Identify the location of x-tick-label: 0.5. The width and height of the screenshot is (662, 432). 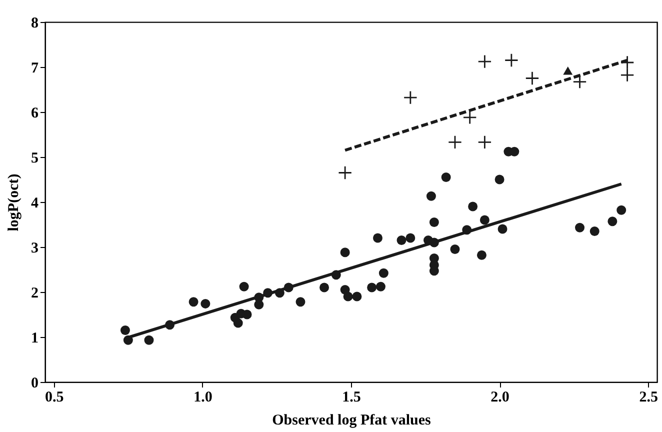
(54, 398).